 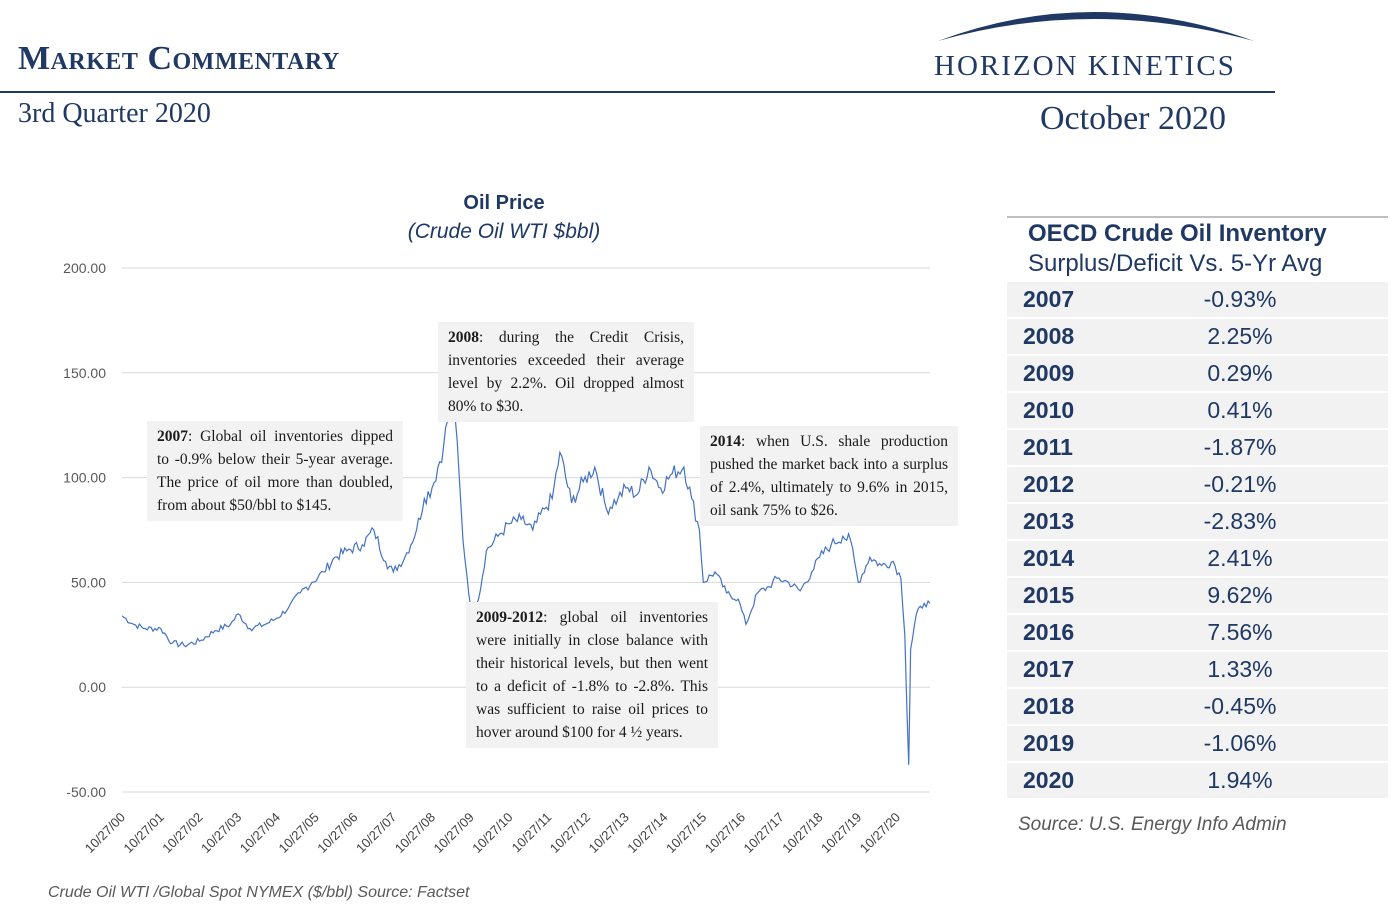 I want to click on row-value: -1.87%, so click(x=1240, y=447).